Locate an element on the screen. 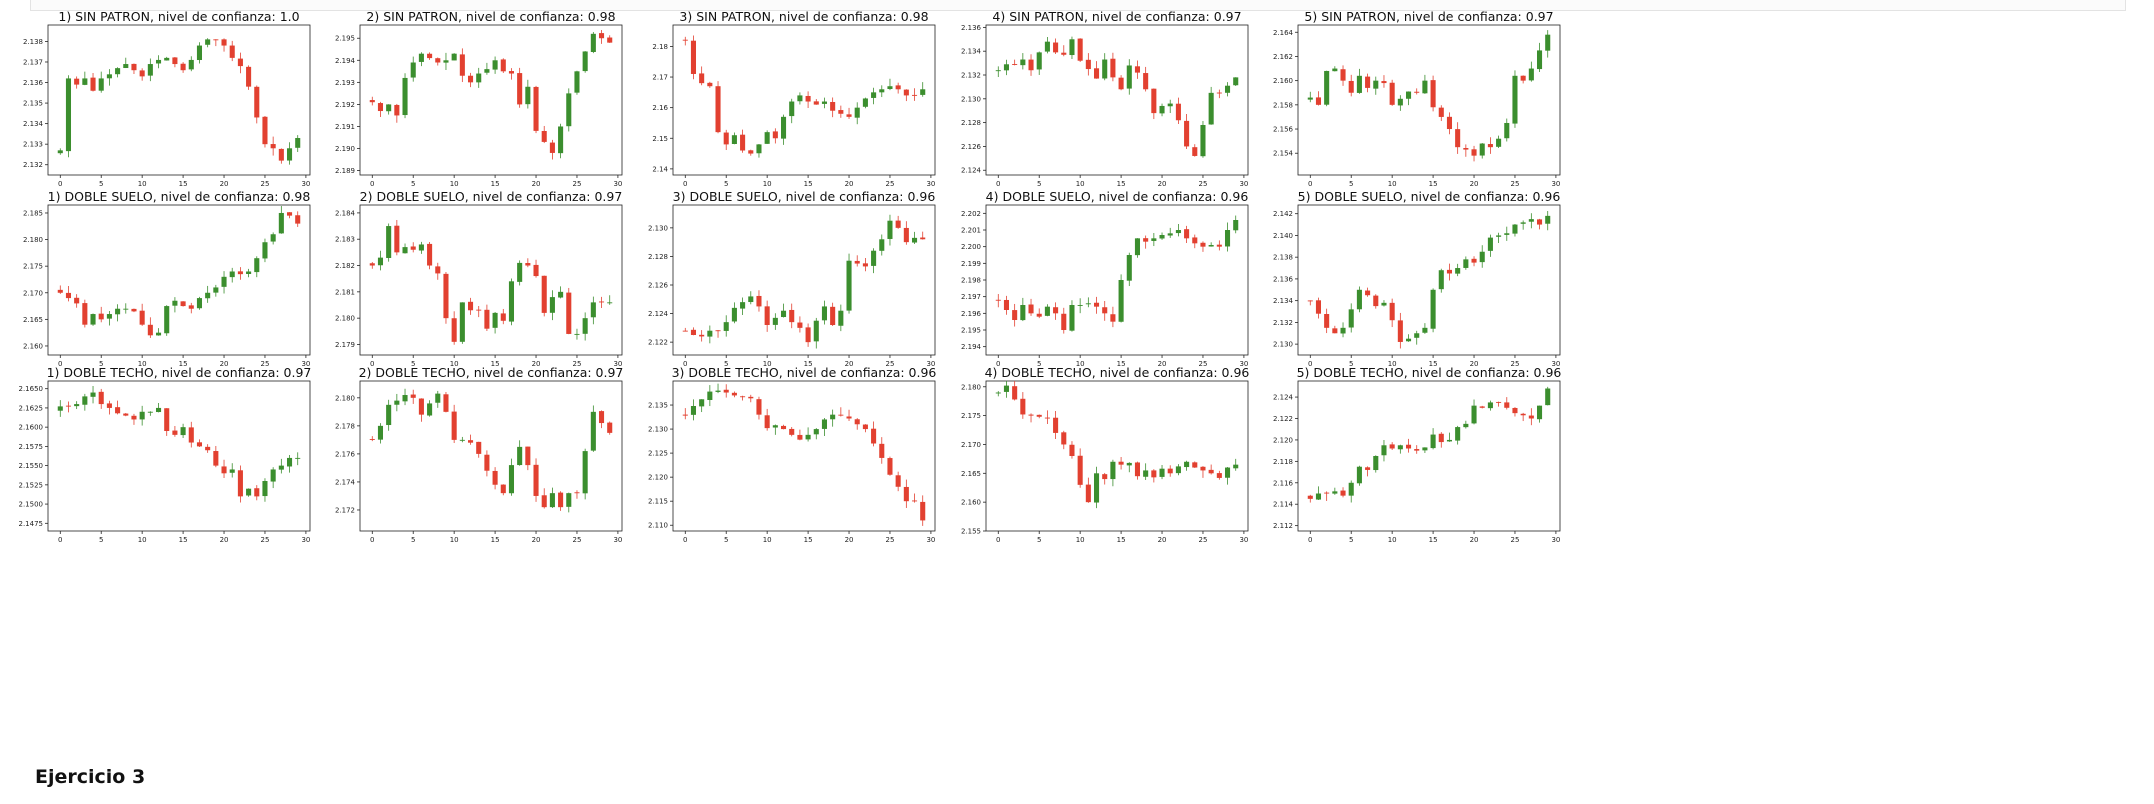 The height and width of the screenshot is (804, 2154). y-tick-label: 2.160 is located at coordinates (971, 503).